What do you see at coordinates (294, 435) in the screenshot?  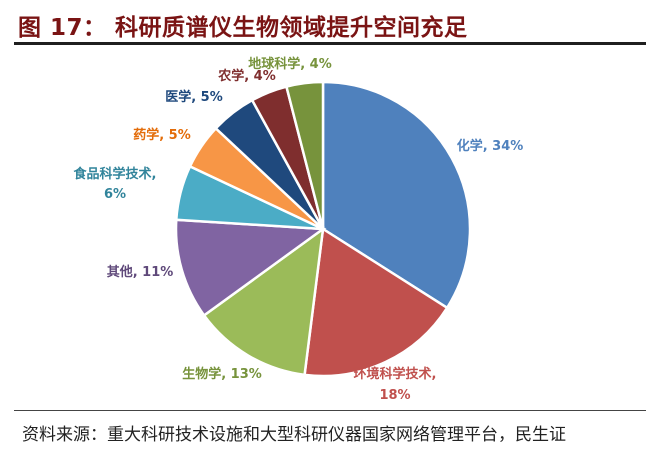 I see `source-note: 资料来源：重大科研技术设施和大型科研仪器国家网络管理平台，民生证` at bounding box center [294, 435].